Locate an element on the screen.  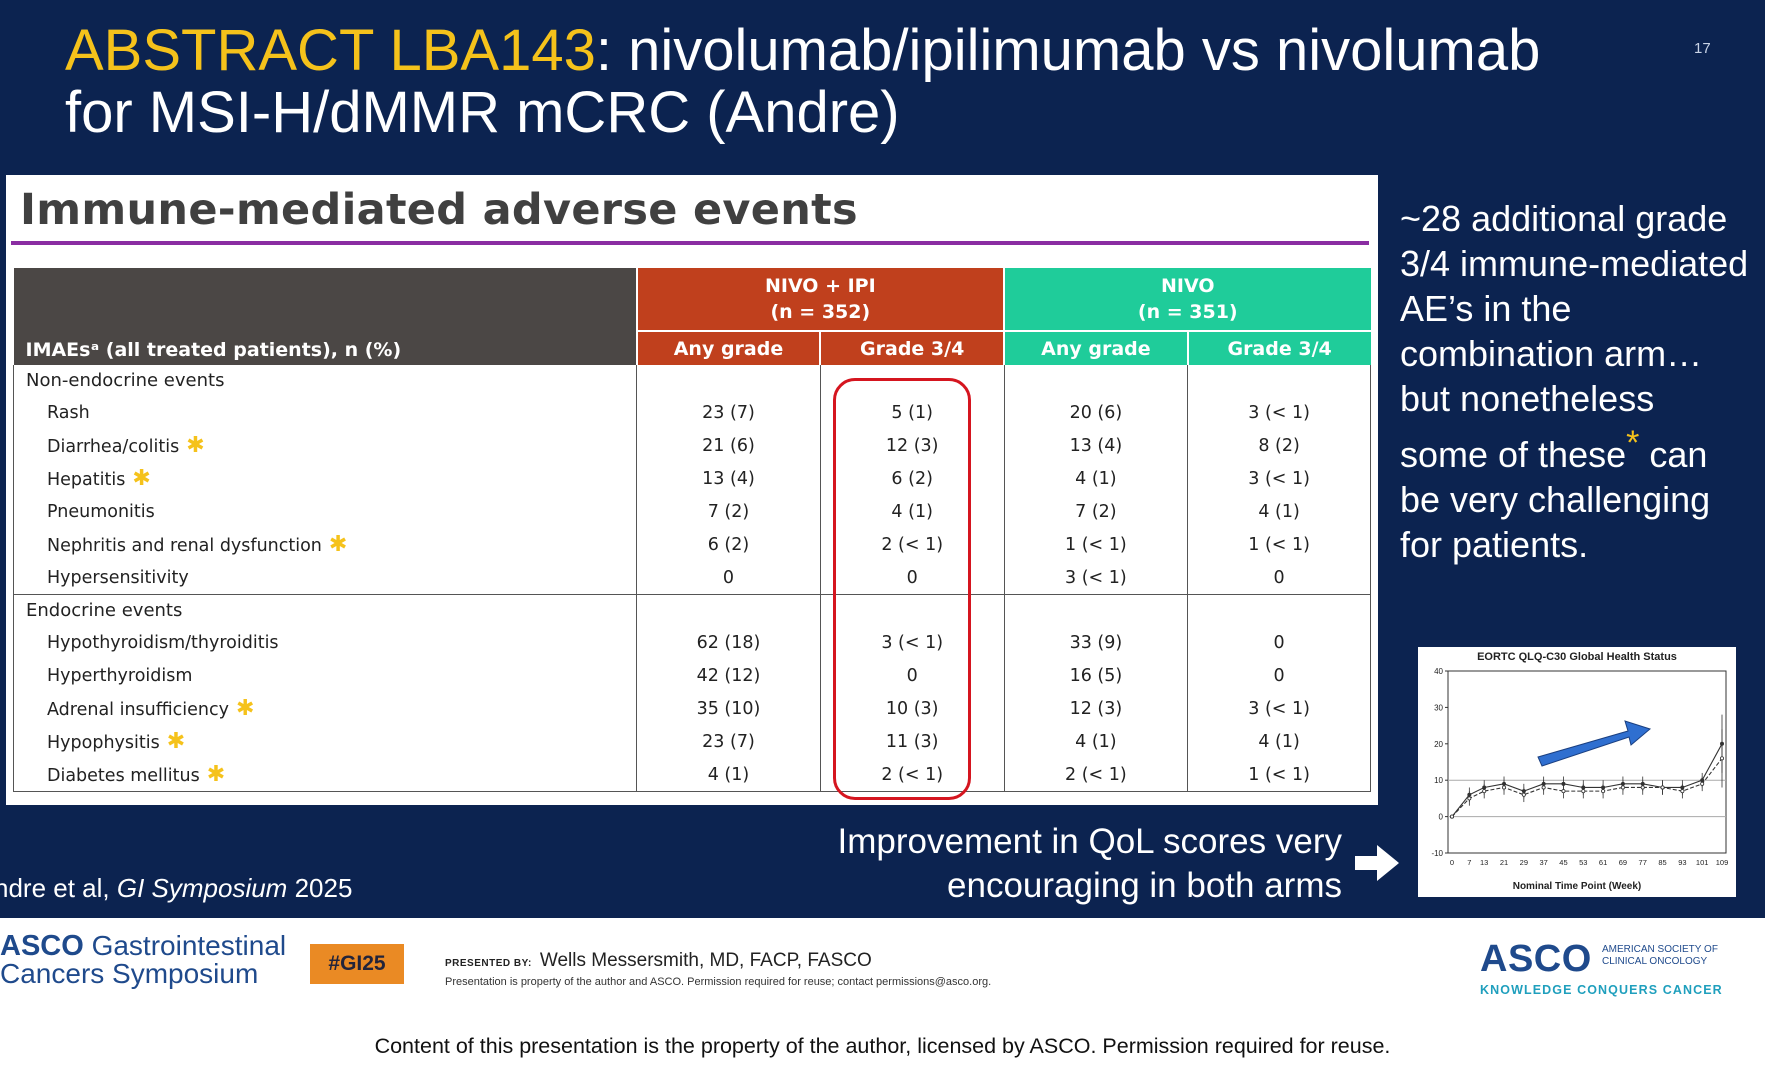
col-any-grade: Any grade is located at coordinates (728, 347).